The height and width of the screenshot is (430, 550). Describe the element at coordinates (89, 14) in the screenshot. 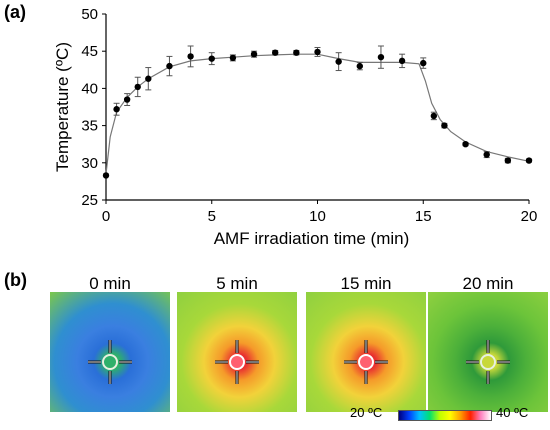

I see `y-tick-label: 50` at that location.